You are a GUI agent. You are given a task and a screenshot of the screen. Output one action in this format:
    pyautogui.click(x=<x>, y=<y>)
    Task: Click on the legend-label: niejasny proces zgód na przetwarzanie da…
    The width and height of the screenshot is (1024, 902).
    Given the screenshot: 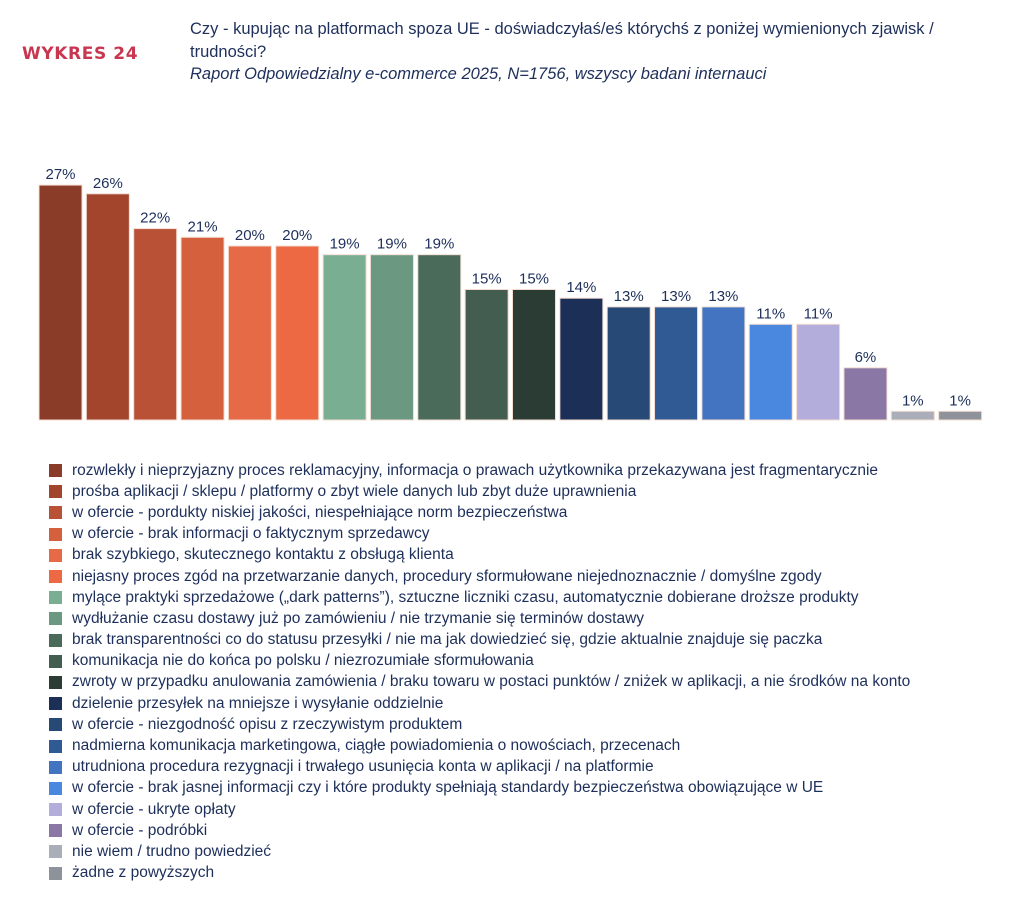 What is the action you would take?
    pyautogui.click(x=447, y=576)
    